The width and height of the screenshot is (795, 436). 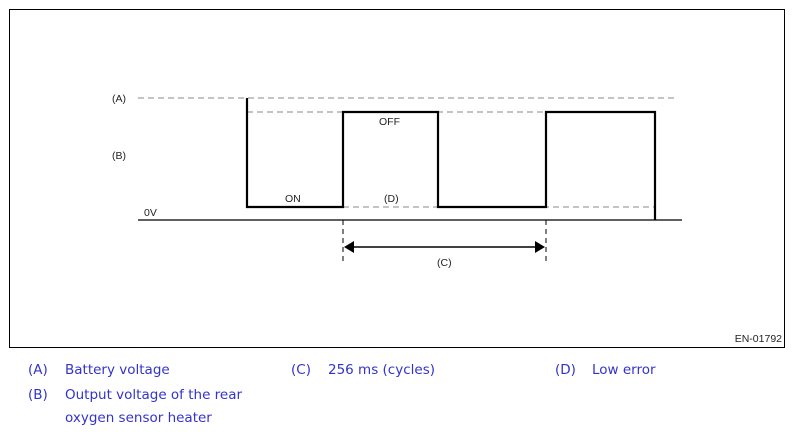 I want to click on arrowhead-left, so click(x=349, y=247).